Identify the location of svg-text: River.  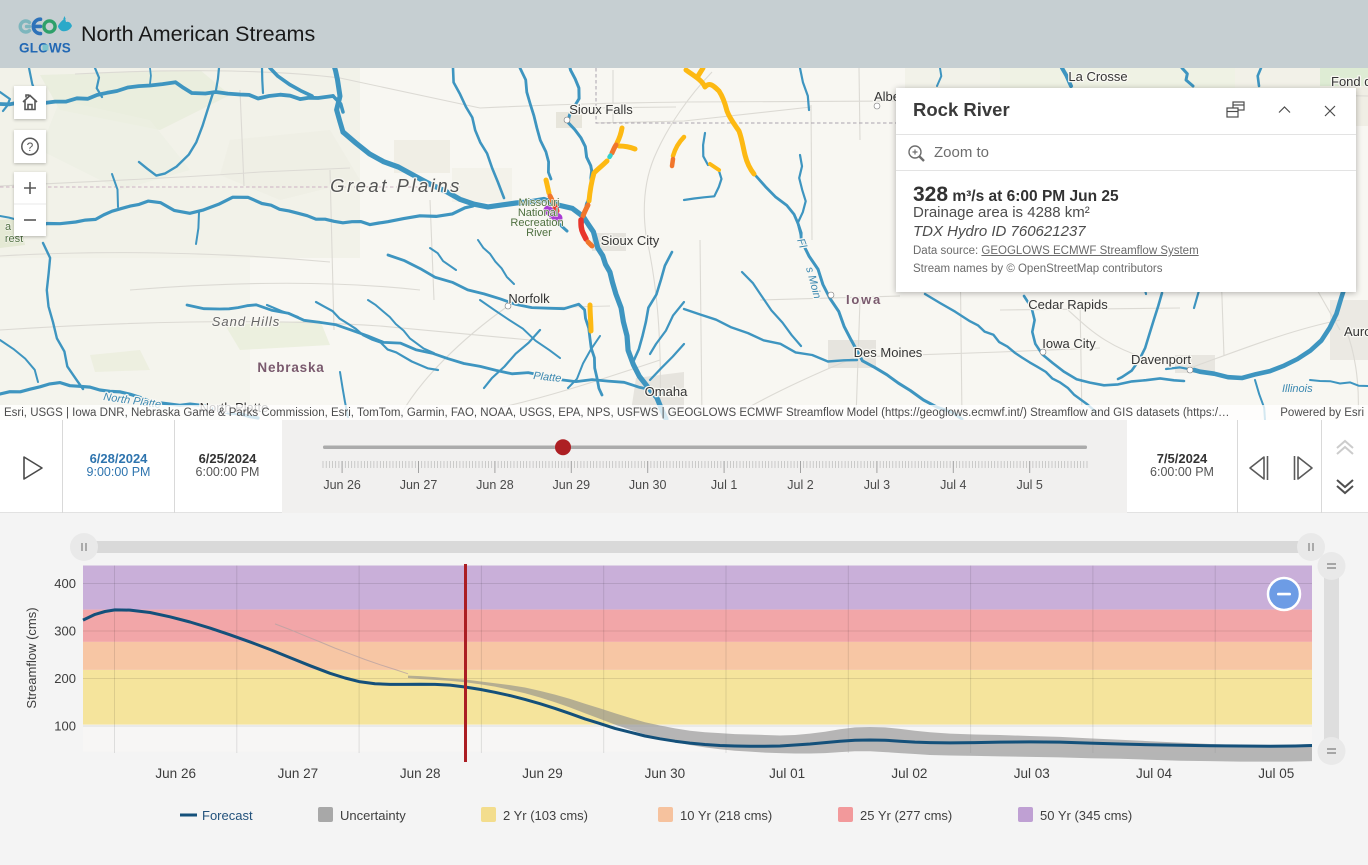
(539, 233).